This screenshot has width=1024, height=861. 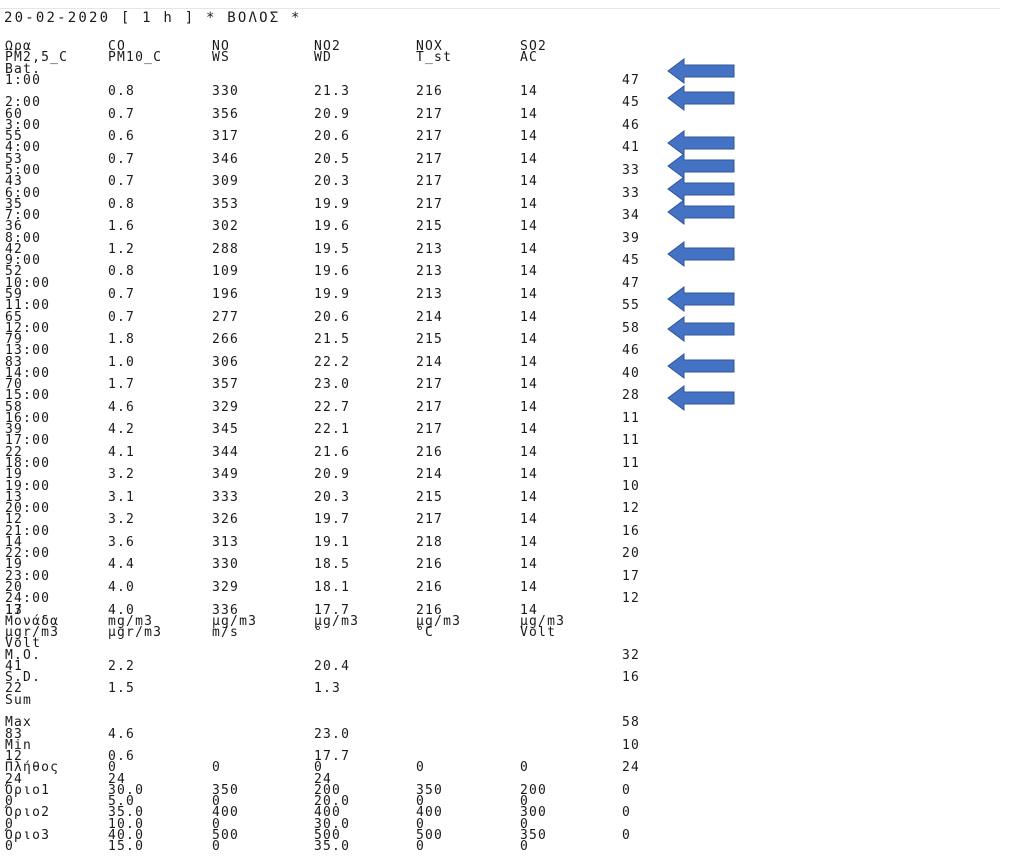 I want to click on header-label: NO2, so click(x=328, y=46).